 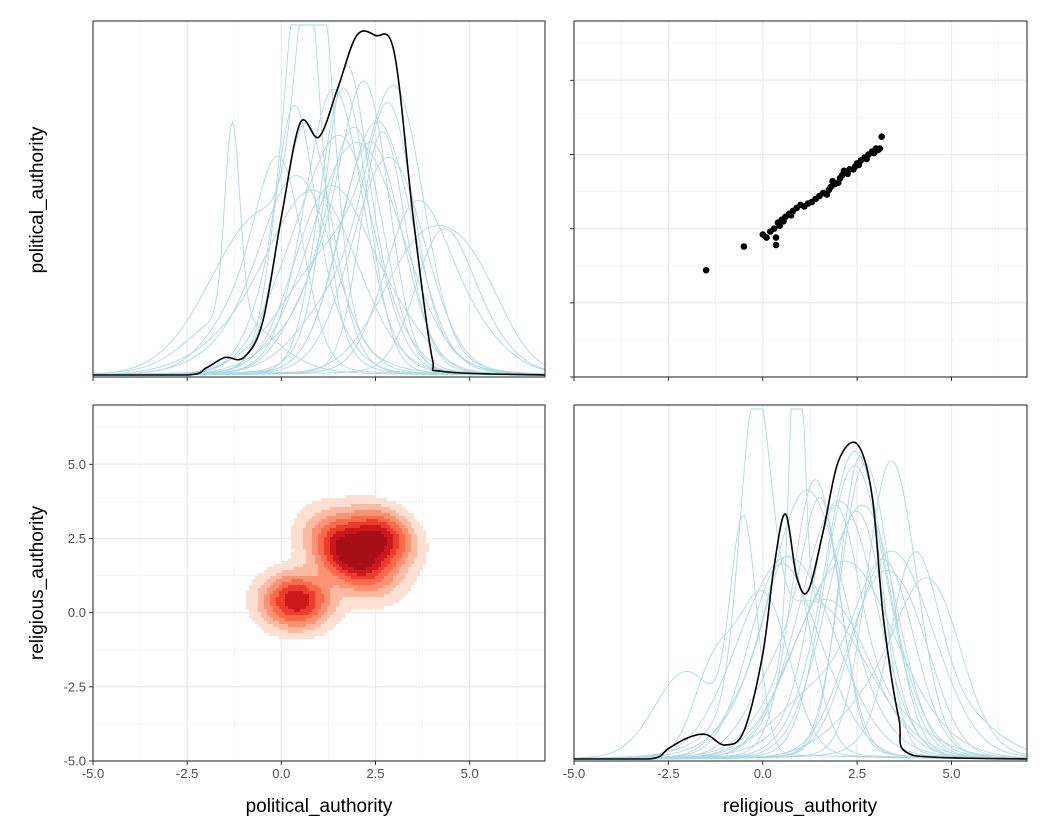 What do you see at coordinates (37, 582) in the screenshot?
I see `y-axis-title-bottom: religious_authority` at bounding box center [37, 582].